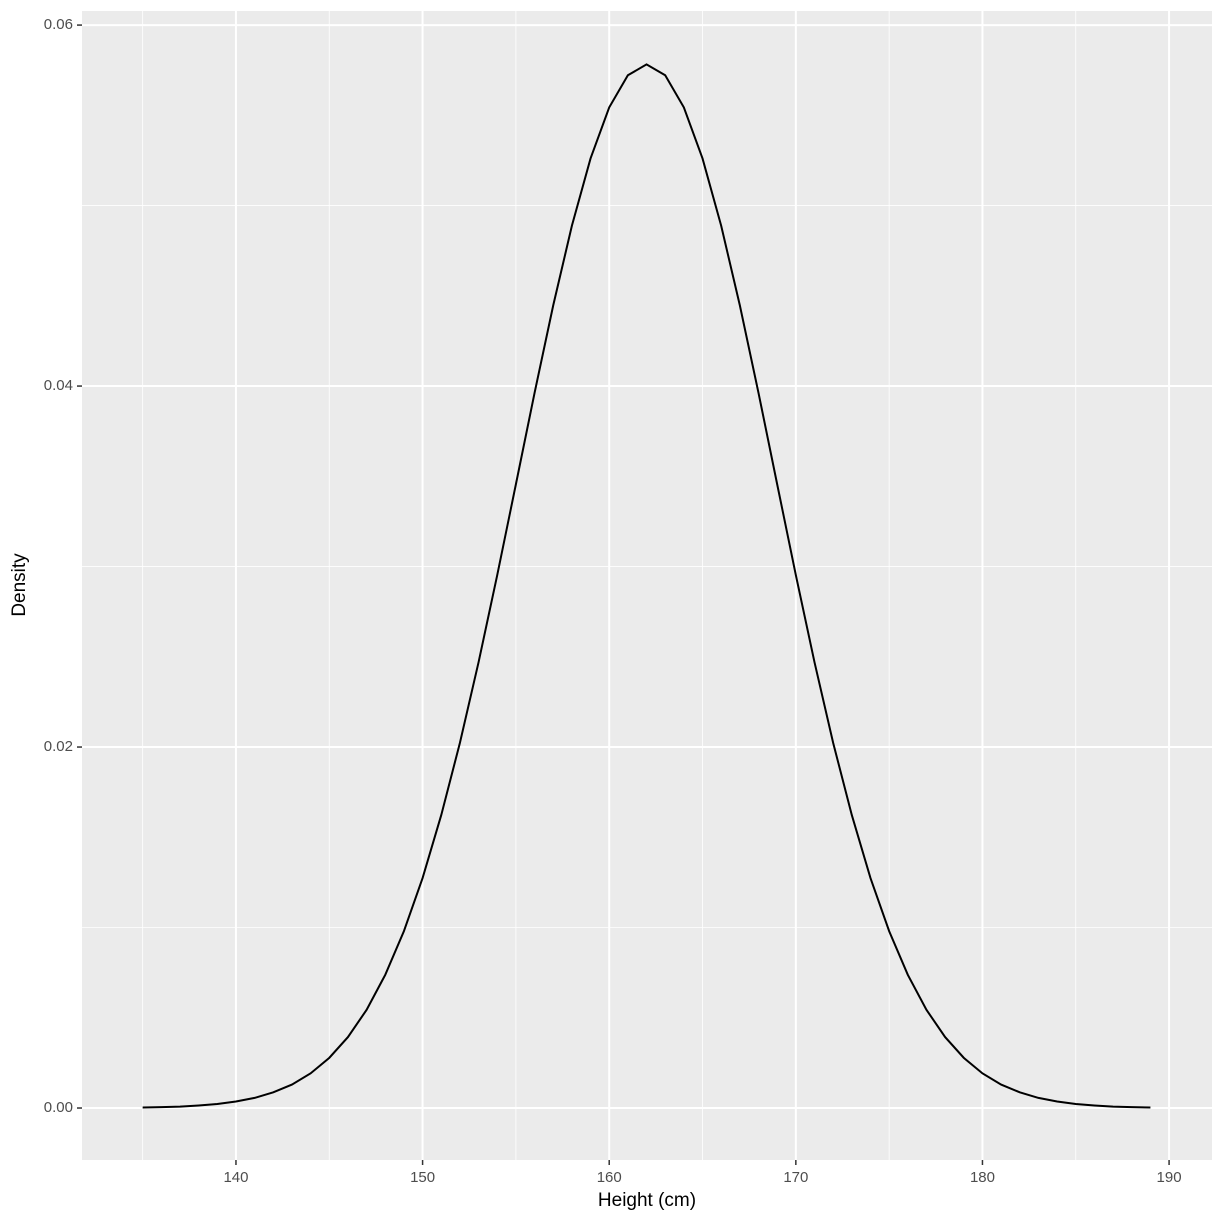  What do you see at coordinates (647, 1200) in the screenshot?
I see `x-axis-title: Height (cm)` at bounding box center [647, 1200].